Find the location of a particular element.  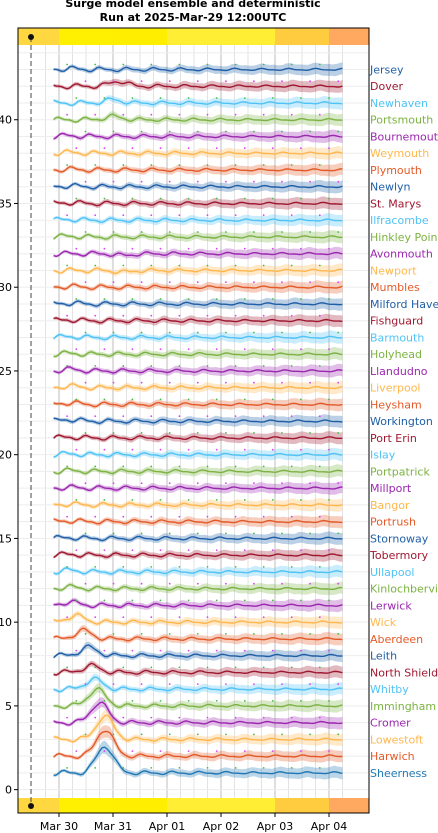

station-label: Plymouth is located at coordinates (396, 170).